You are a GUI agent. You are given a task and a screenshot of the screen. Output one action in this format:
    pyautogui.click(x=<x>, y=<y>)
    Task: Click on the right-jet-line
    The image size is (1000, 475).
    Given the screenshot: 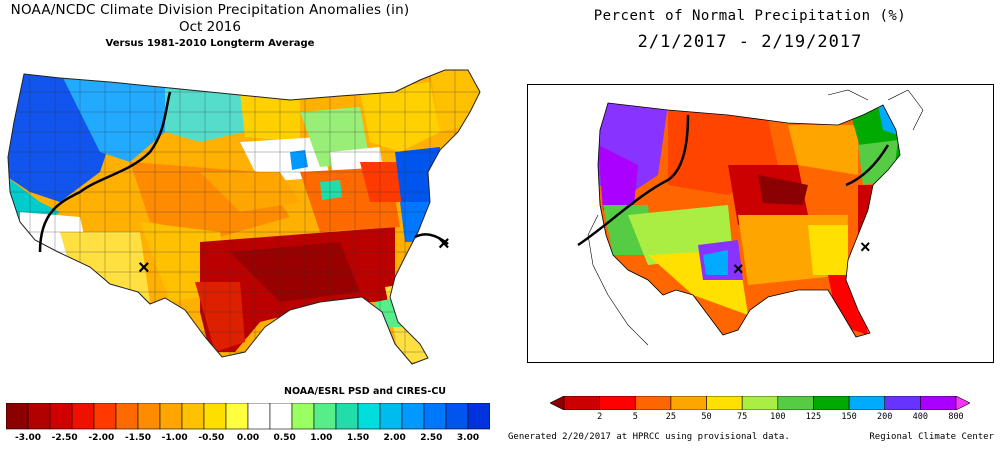 What is the action you would take?
    pyautogui.click(x=633, y=180)
    